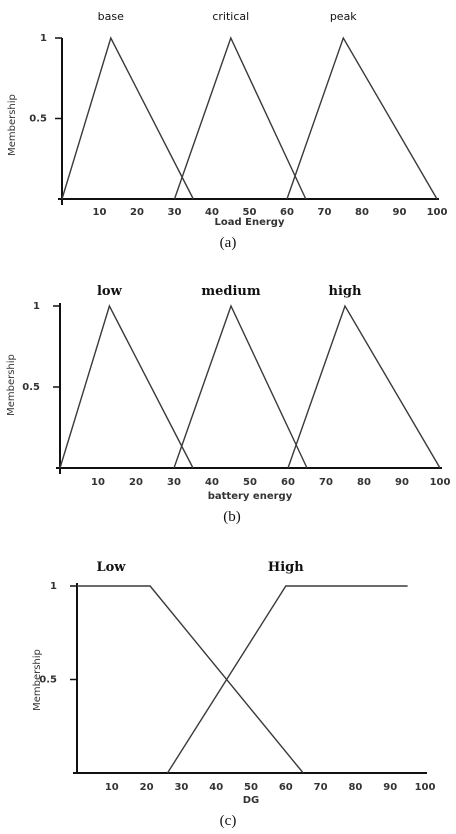  Describe the element at coordinates (362, 118) in the screenshot. I see `membership-function-peak` at that location.